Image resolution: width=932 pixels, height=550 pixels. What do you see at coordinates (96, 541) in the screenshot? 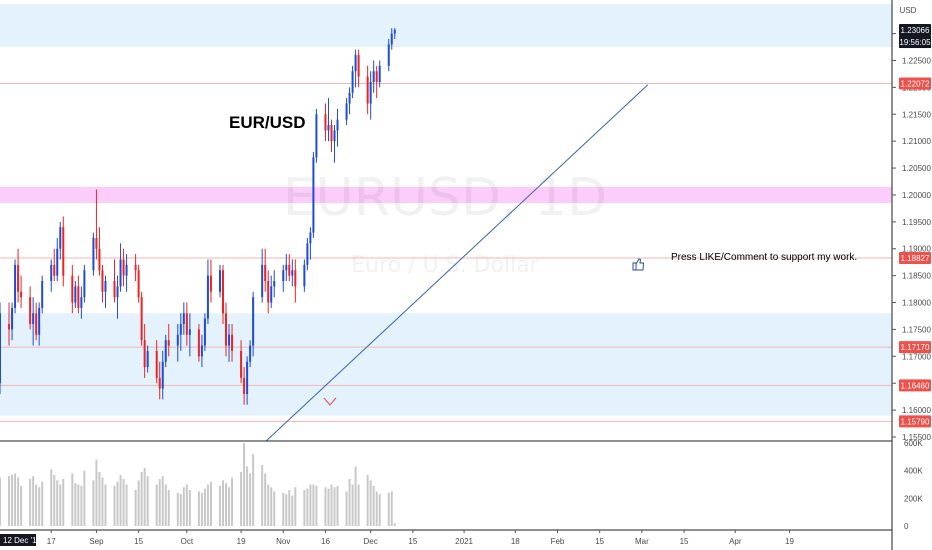
I see `time-tick-label-2: Sep` at bounding box center [96, 541].